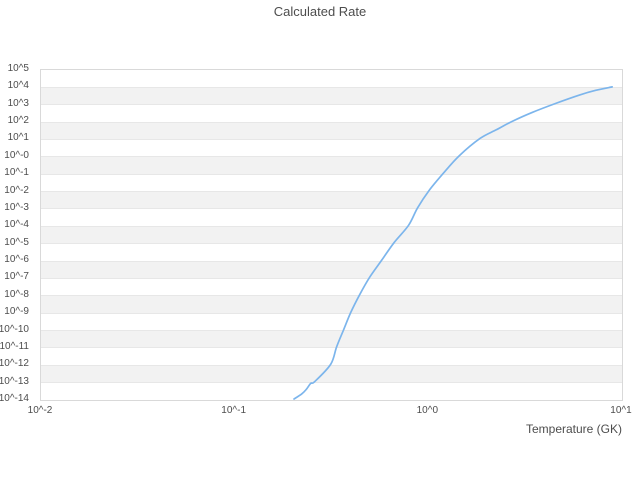 Image resolution: width=640 pixels, height=480 pixels. I want to click on y-tick-label: 10^-0, so click(16, 155).